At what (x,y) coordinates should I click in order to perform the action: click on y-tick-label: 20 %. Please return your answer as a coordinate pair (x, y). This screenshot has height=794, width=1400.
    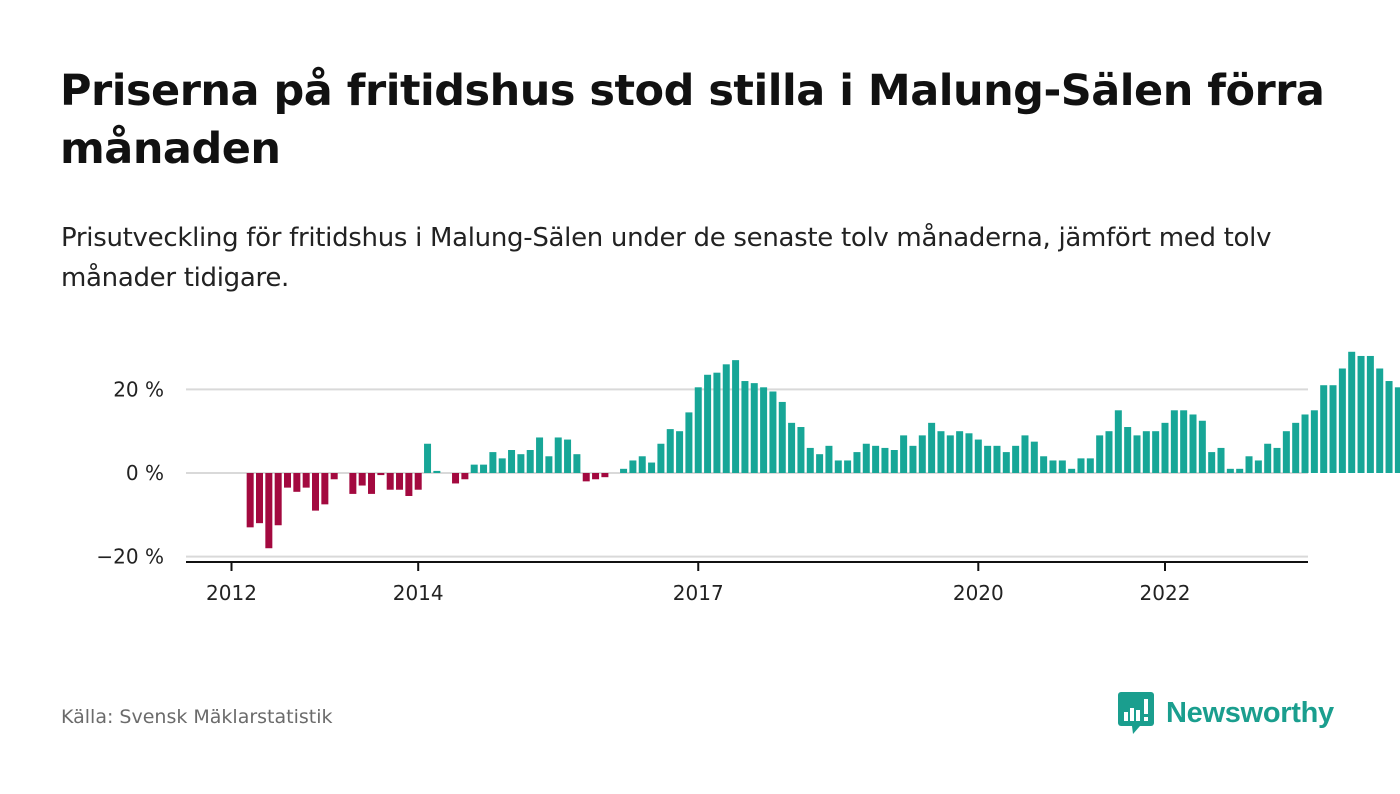
    Looking at the image, I should click on (138, 389).